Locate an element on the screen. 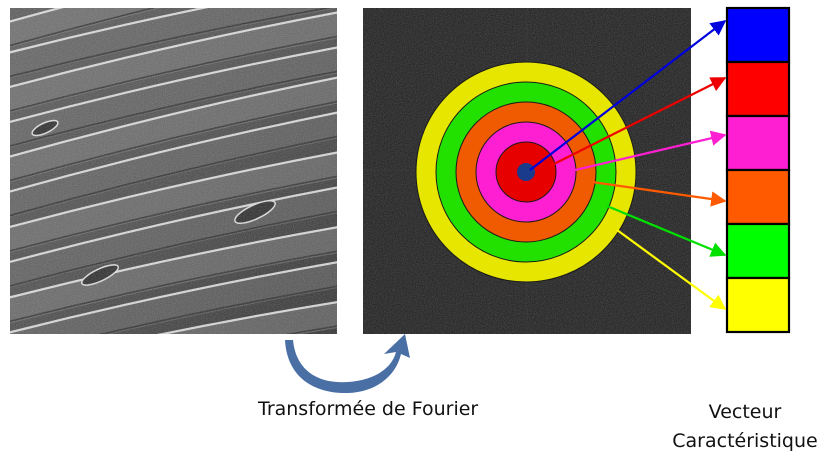  feature-vector-caption: Vecteur Caractéristique is located at coordinates (745, 427).